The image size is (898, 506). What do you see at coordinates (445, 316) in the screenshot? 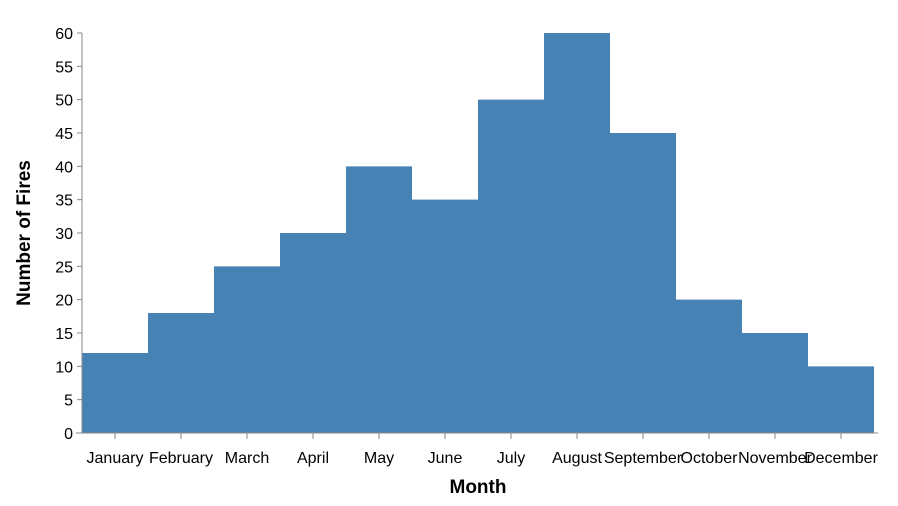
I see `month-step-june` at bounding box center [445, 316].